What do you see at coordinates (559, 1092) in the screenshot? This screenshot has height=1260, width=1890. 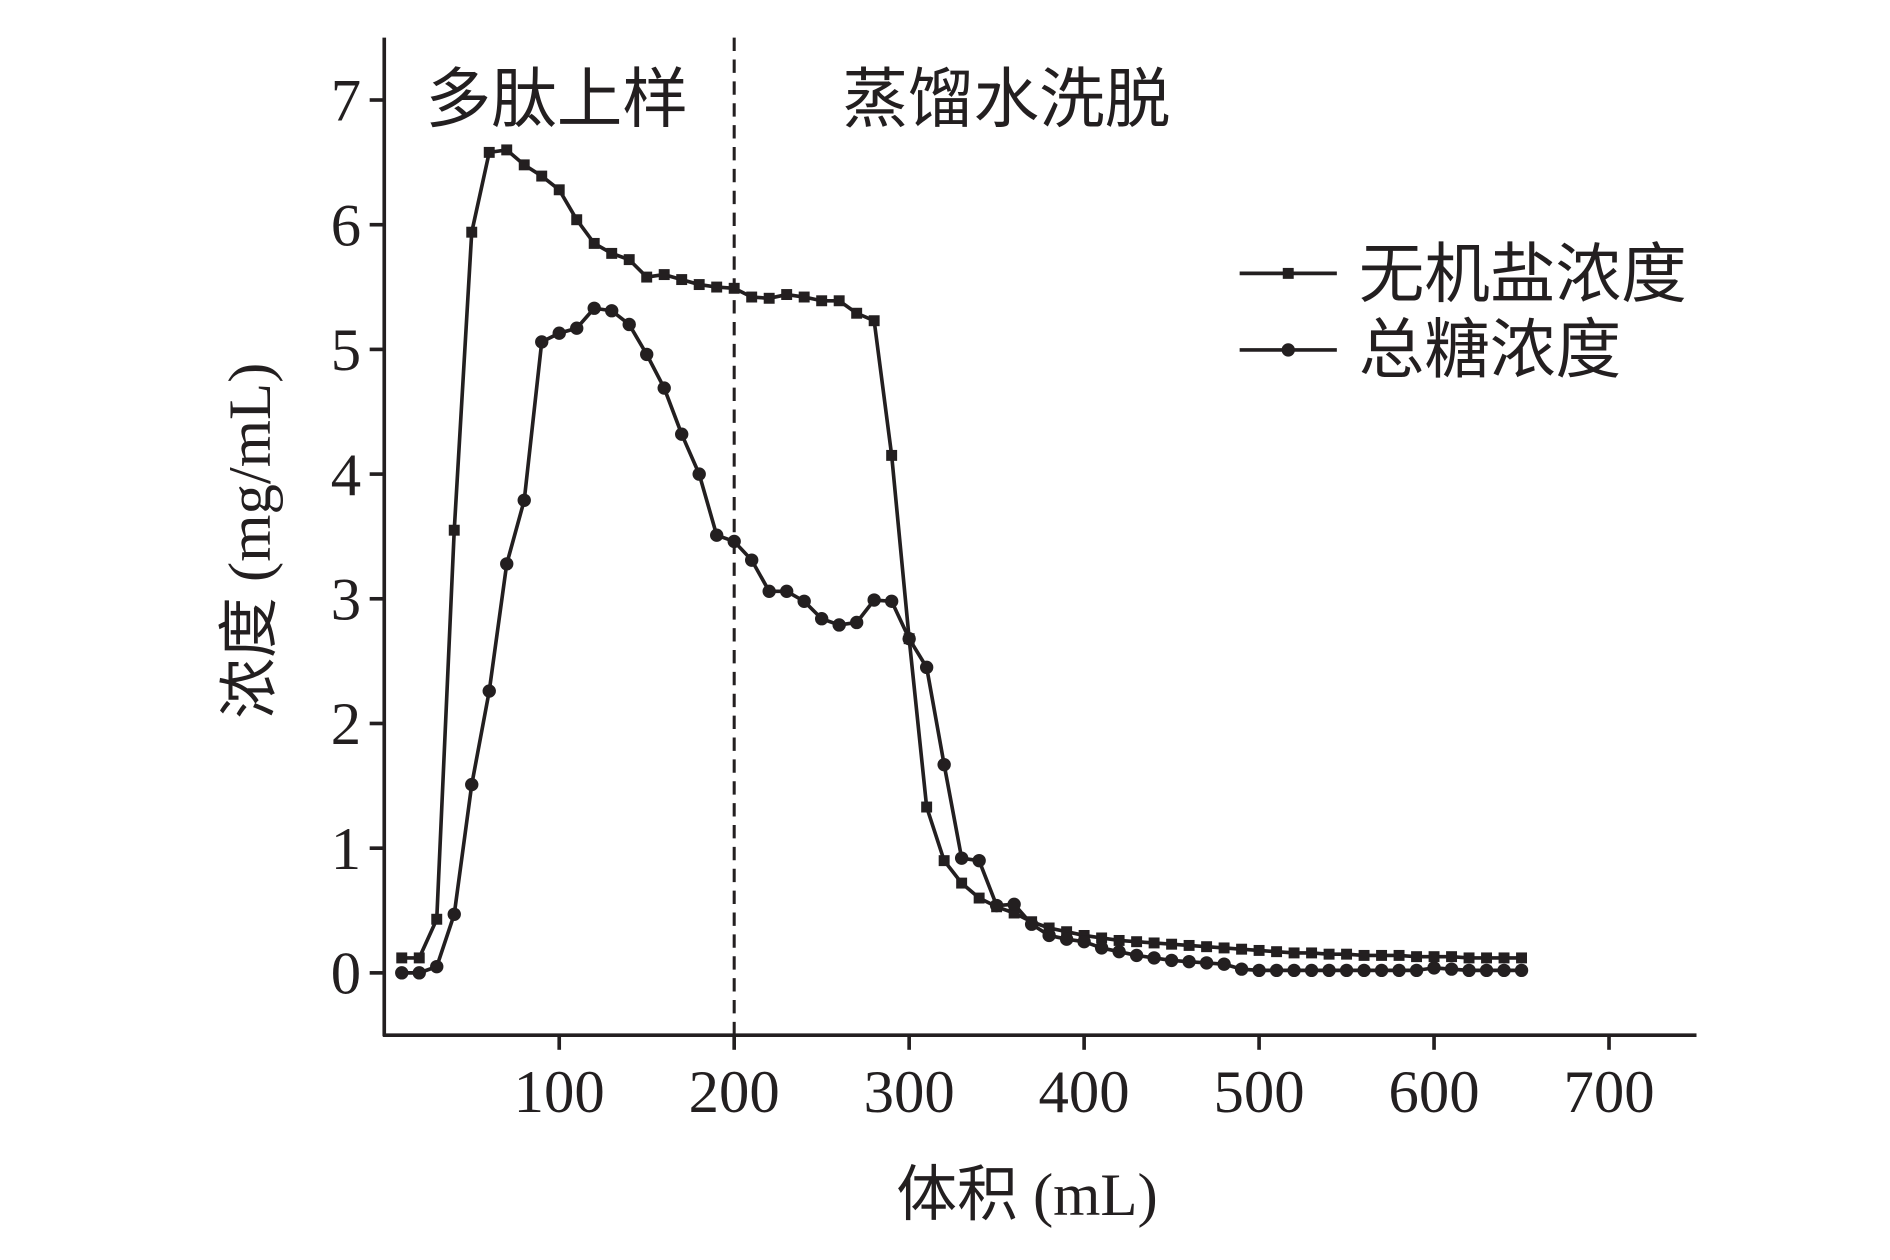 I see `x-tick-label: 100` at bounding box center [559, 1092].